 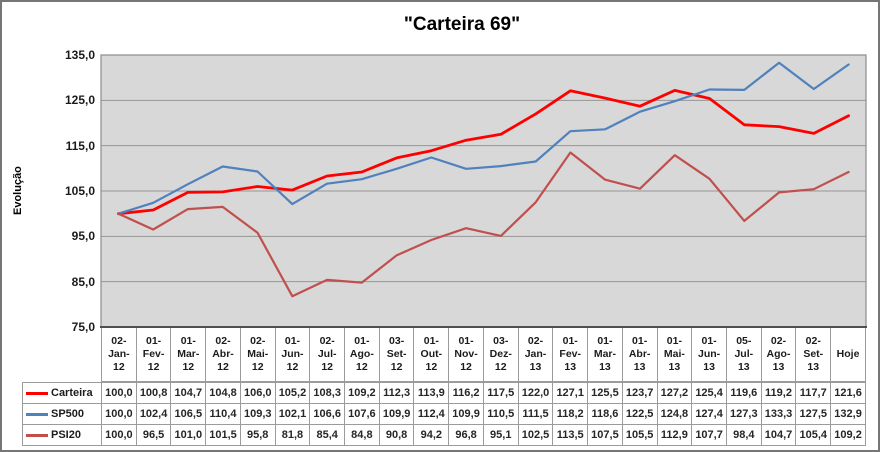 What do you see at coordinates (639, 393) in the screenshot?
I see `value-cell: 123,7` at bounding box center [639, 393].